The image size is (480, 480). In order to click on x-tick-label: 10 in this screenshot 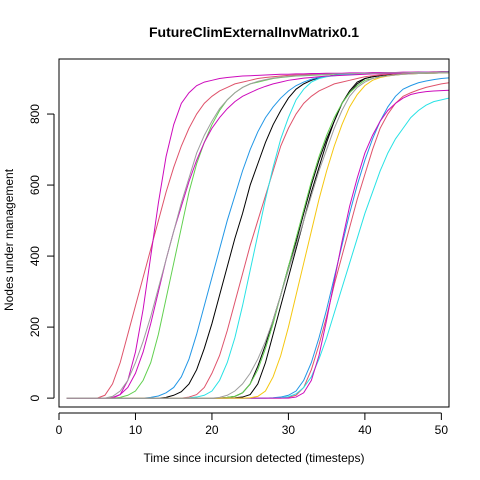, I will do `click(136, 430)`.